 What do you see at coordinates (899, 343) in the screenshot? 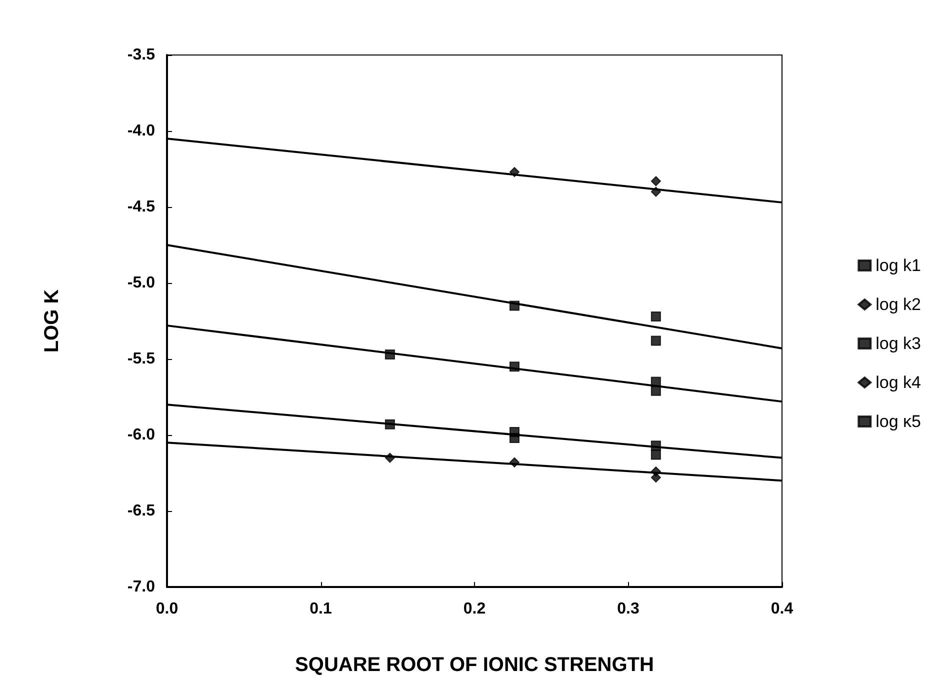
I see `legend-label: log k3` at bounding box center [899, 343].